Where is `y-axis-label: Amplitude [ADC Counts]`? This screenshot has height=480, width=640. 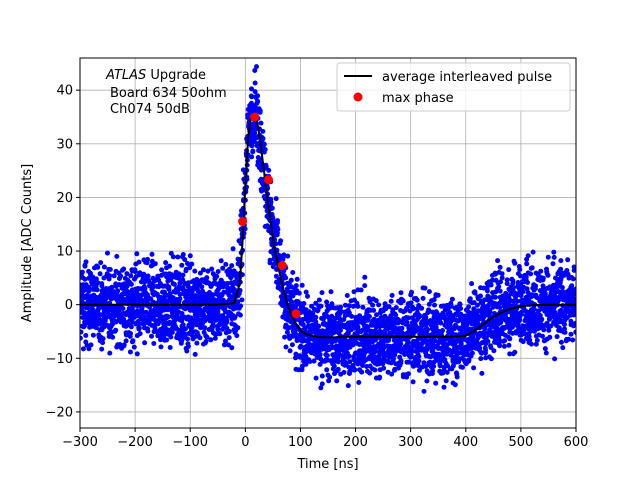
y-axis-label: Amplitude [ADC Counts] is located at coordinates (27, 243).